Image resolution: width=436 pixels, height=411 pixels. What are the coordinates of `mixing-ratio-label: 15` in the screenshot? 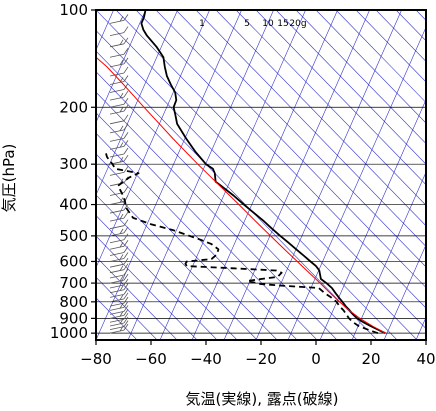 It's located at (282, 24).